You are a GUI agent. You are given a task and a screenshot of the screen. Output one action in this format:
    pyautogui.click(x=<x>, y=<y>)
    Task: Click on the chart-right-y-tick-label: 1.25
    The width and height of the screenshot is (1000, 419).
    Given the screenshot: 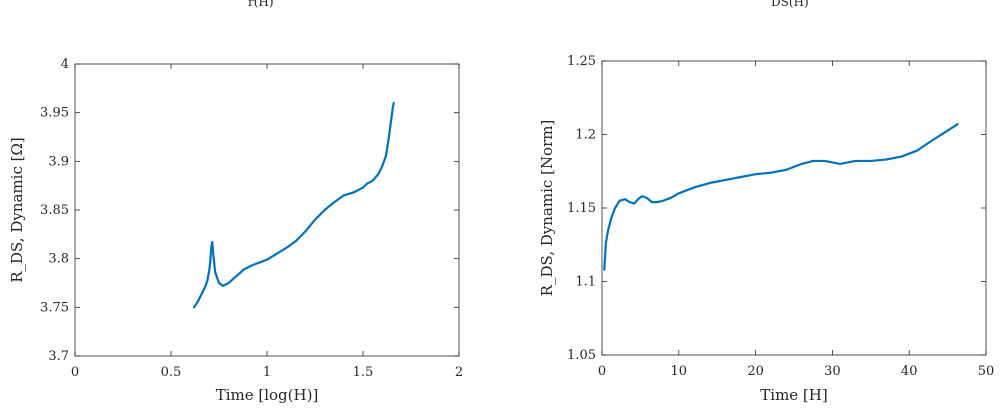 What is the action you would take?
    pyautogui.click(x=581, y=61)
    